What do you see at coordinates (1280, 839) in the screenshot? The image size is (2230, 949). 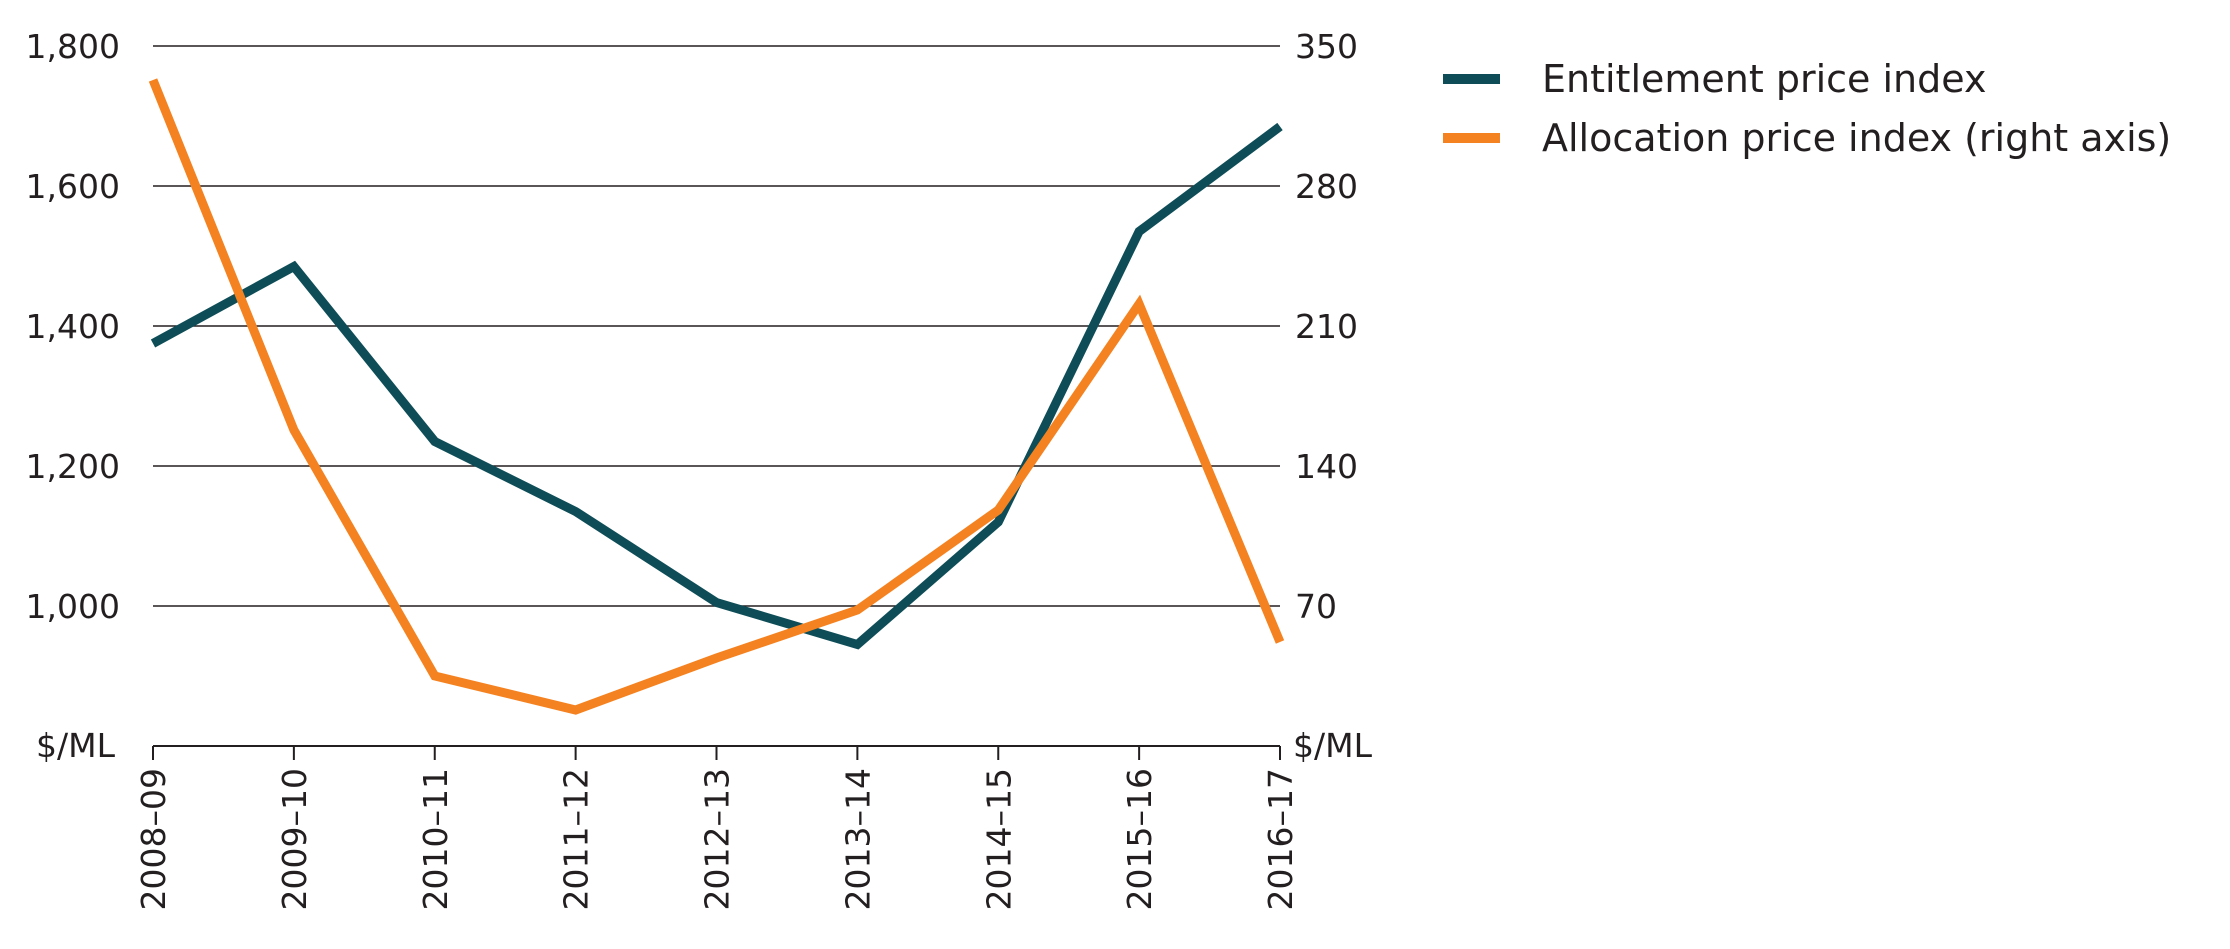 I see `x-tick-label: 2016–17` at bounding box center [1280, 839].